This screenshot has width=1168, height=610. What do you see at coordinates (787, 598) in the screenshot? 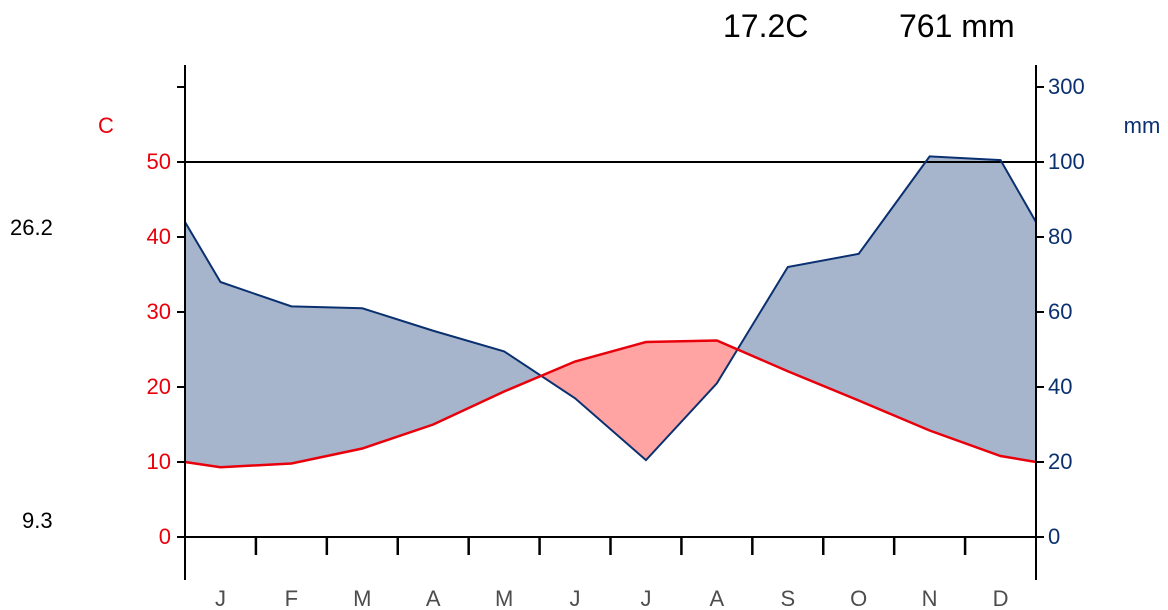
I see `month-label: S` at bounding box center [787, 598].